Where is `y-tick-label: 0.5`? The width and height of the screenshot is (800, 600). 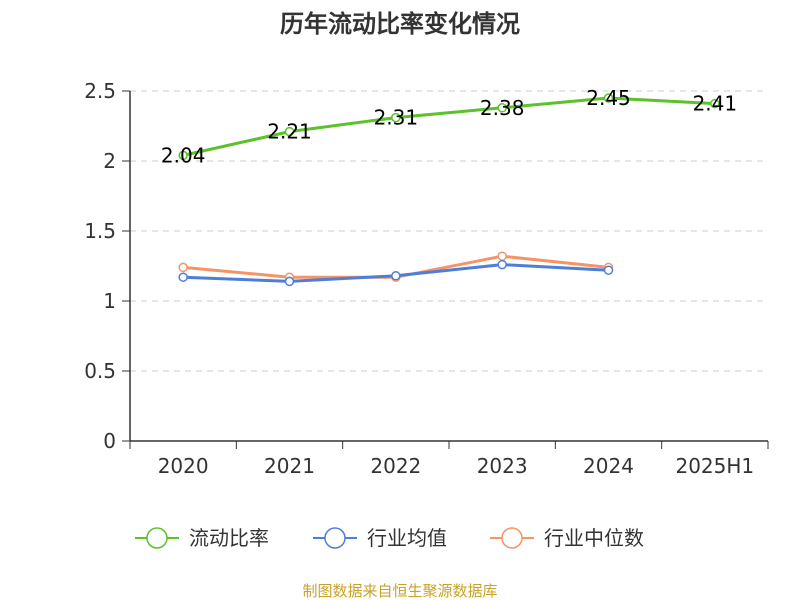
y-tick-label: 0.5 is located at coordinates (100, 371).